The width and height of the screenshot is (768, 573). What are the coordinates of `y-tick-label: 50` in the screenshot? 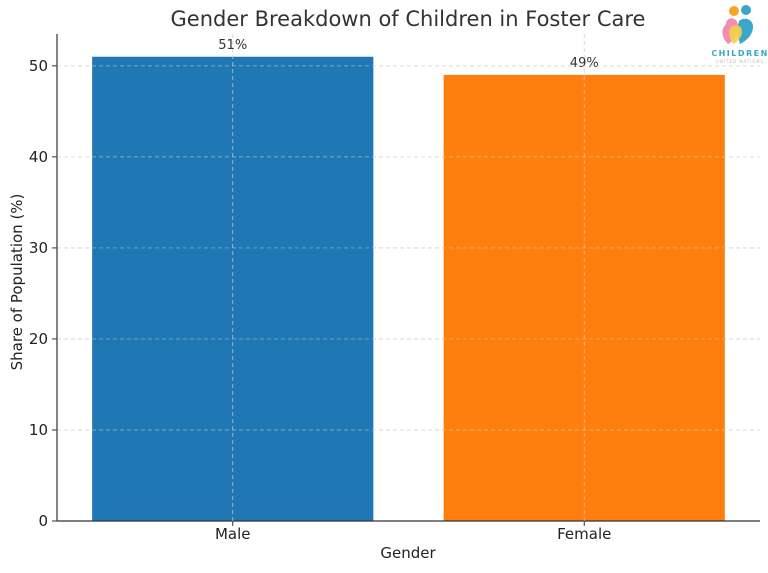 It's located at (38, 66).